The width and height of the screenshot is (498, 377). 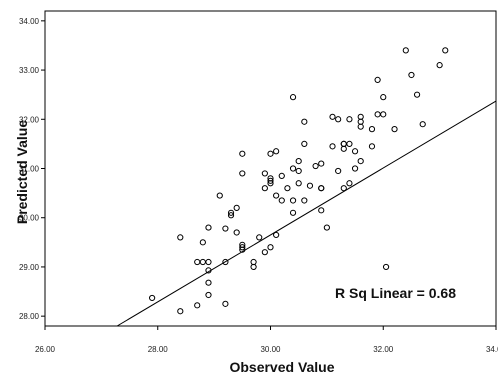 I want to click on y-tick-label: 32.00, so click(x=29, y=119).